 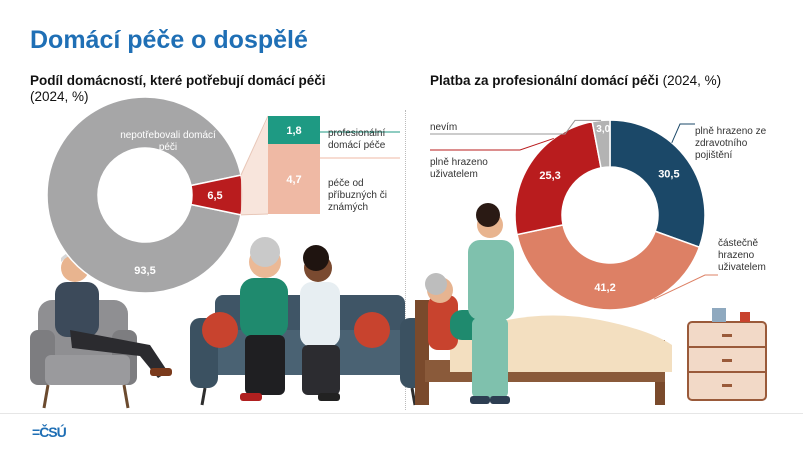 What do you see at coordinates (516, 127) in the screenshot?
I see `leader-nevim` at bounding box center [516, 127].